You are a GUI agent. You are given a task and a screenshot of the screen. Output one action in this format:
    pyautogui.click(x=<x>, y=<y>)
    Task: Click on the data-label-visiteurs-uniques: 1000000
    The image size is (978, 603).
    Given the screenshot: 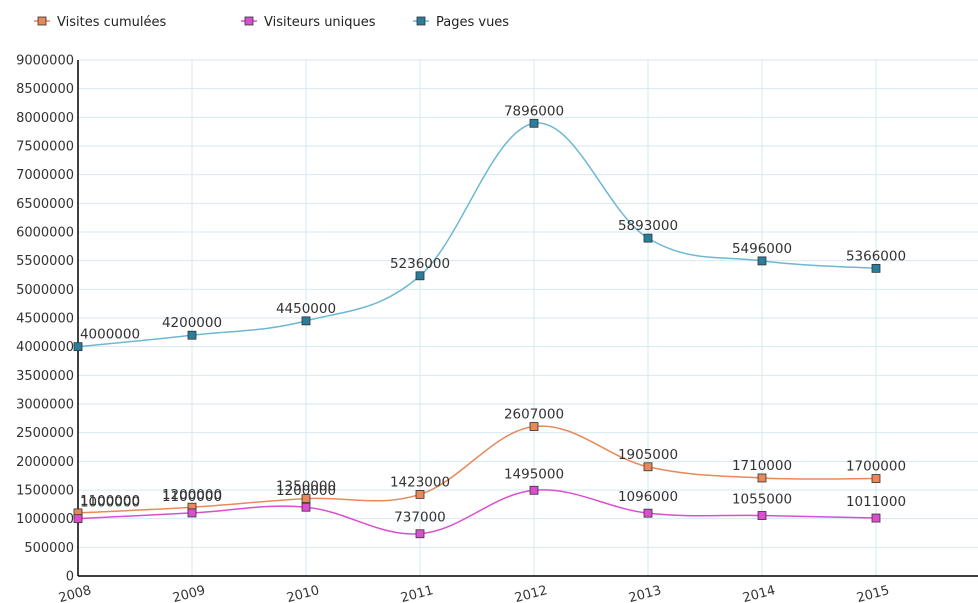 What is the action you would take?
    pyautogui.click(x=110, y=503)
    